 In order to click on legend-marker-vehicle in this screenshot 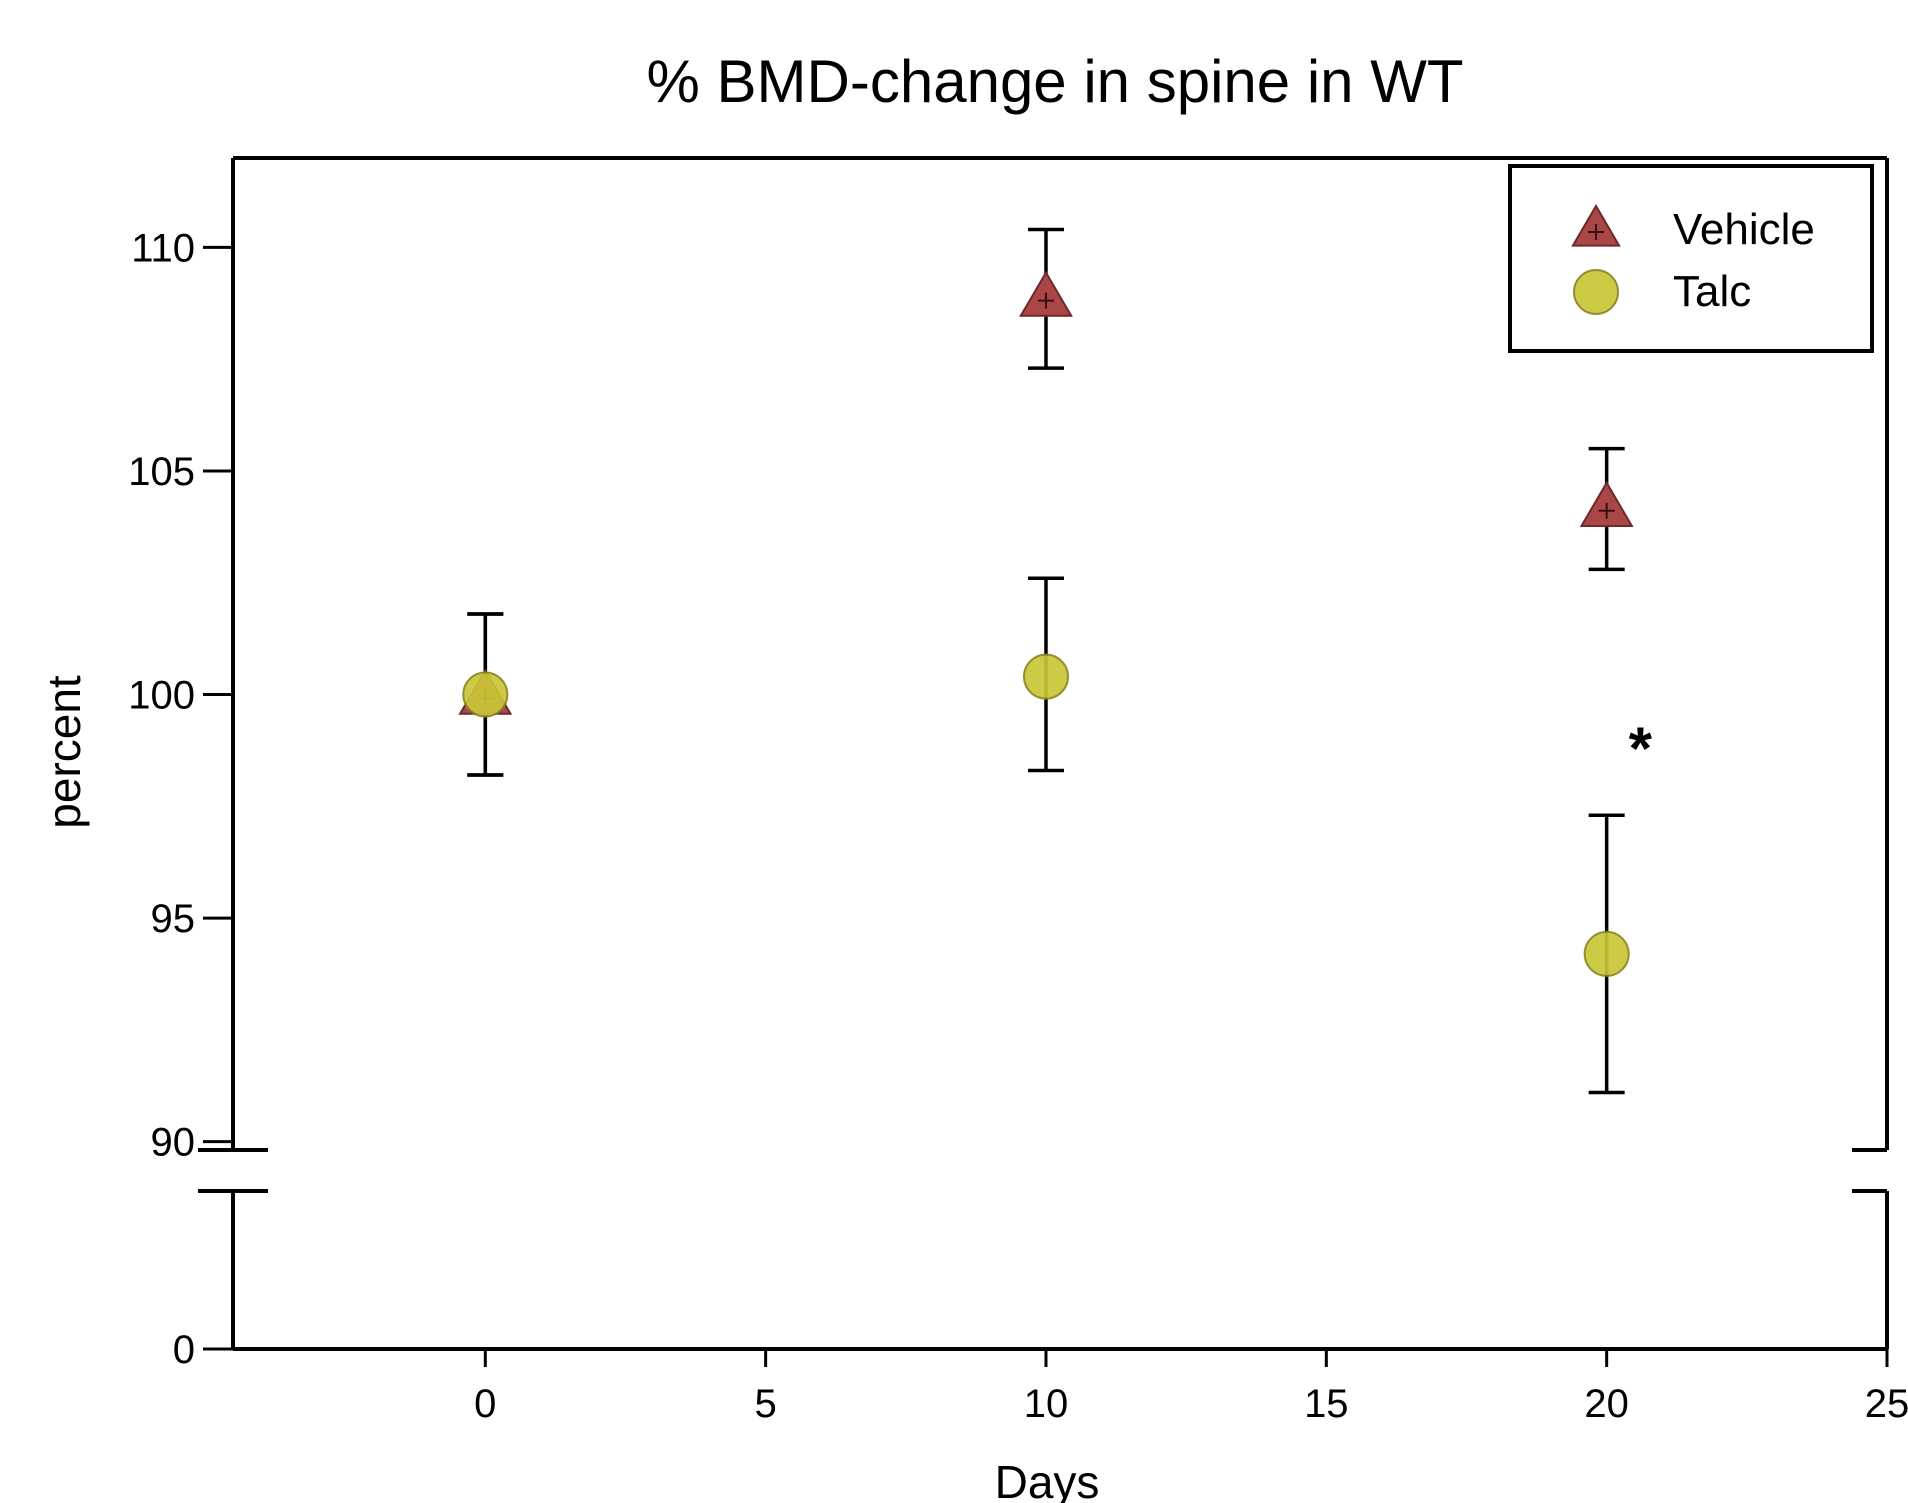, I will do `click(1596, 225)`.